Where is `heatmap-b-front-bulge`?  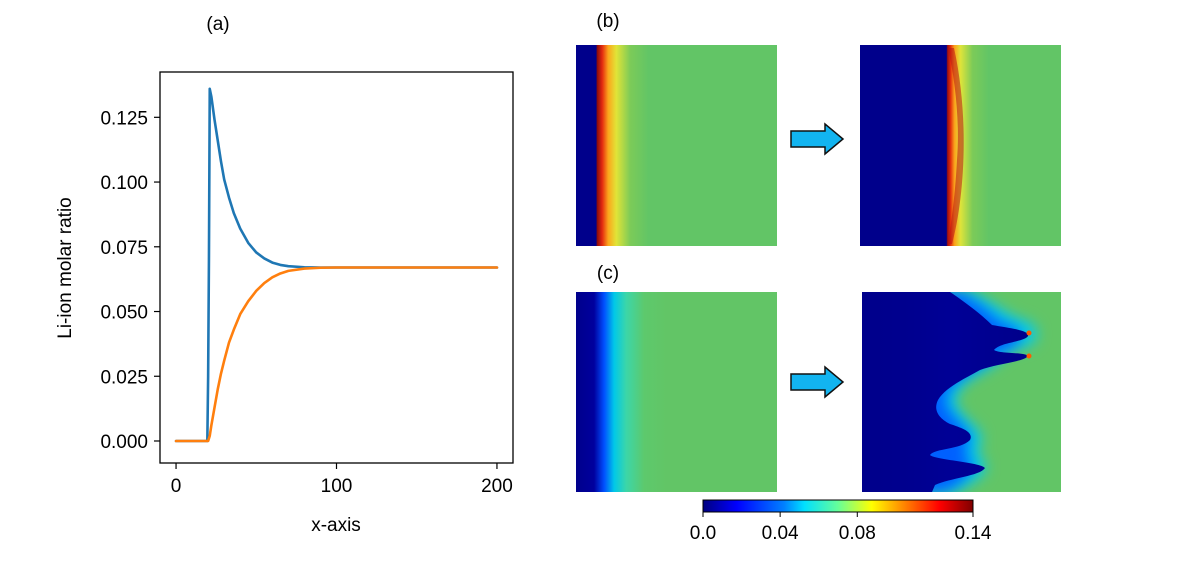 heatmap-b-front-bulge is located at coordinates (956, 146).